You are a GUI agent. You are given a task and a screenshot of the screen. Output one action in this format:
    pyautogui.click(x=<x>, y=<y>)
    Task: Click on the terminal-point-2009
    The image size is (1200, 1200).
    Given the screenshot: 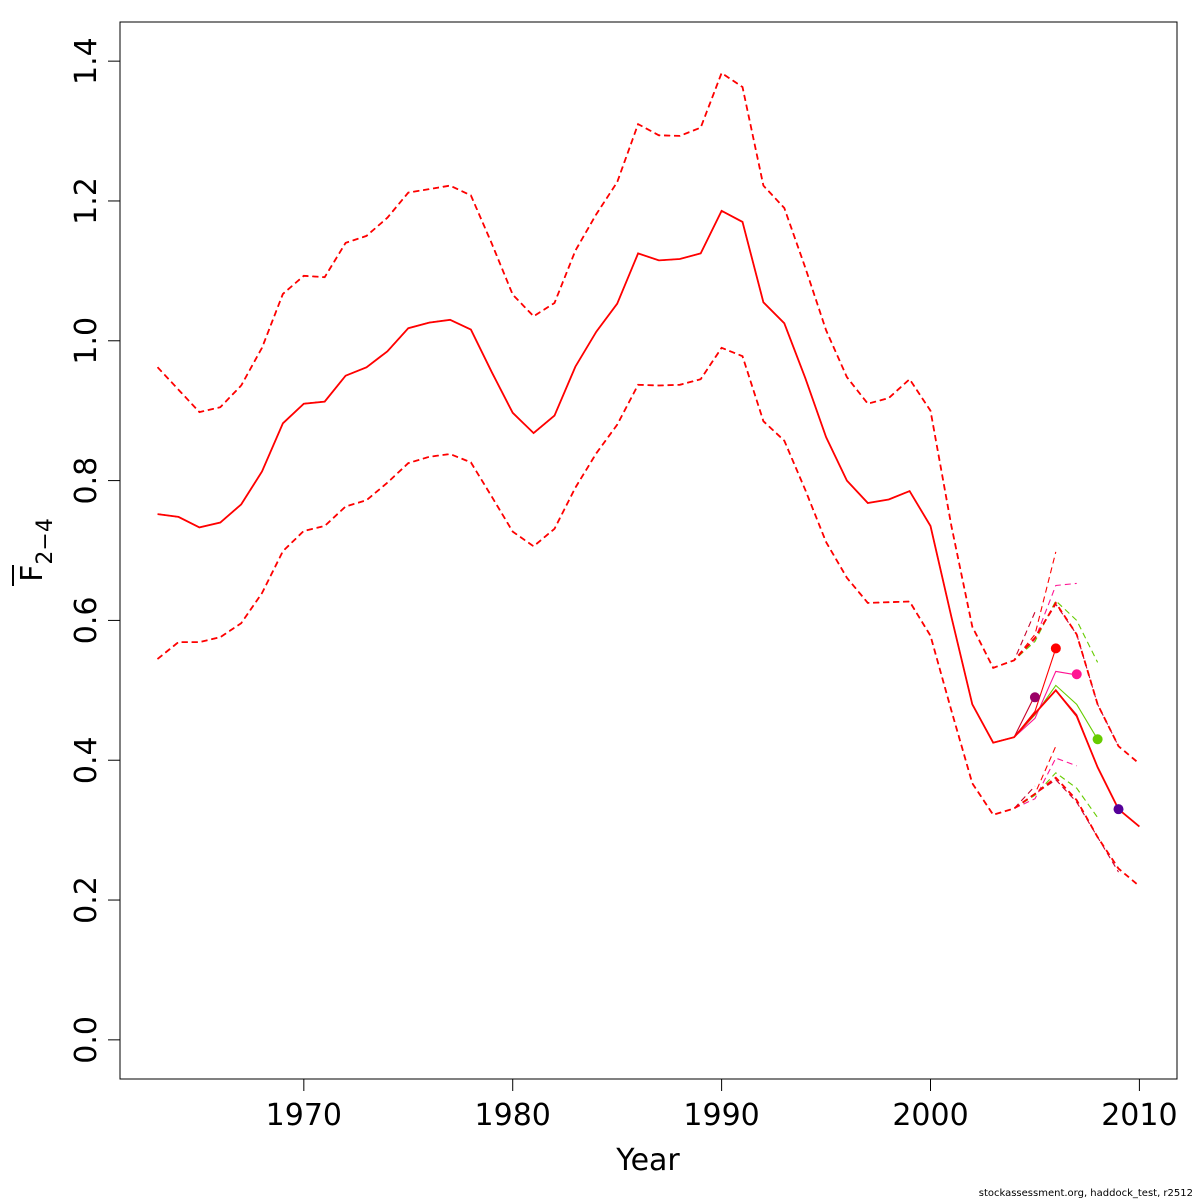 What is the action you would take?
    pyautogui.click(x=1118, y=809)
    